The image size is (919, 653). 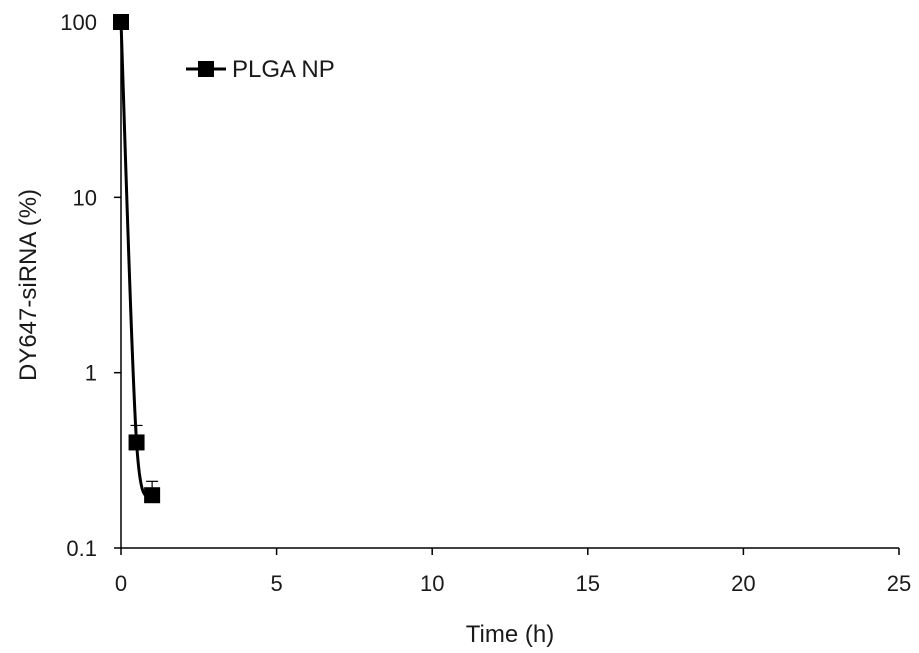 What do you see at coordinates (513, 572) in the screenshot?
I see `x-ticks: 0 5 10 15 20 25` at bounding box center [513, 572].